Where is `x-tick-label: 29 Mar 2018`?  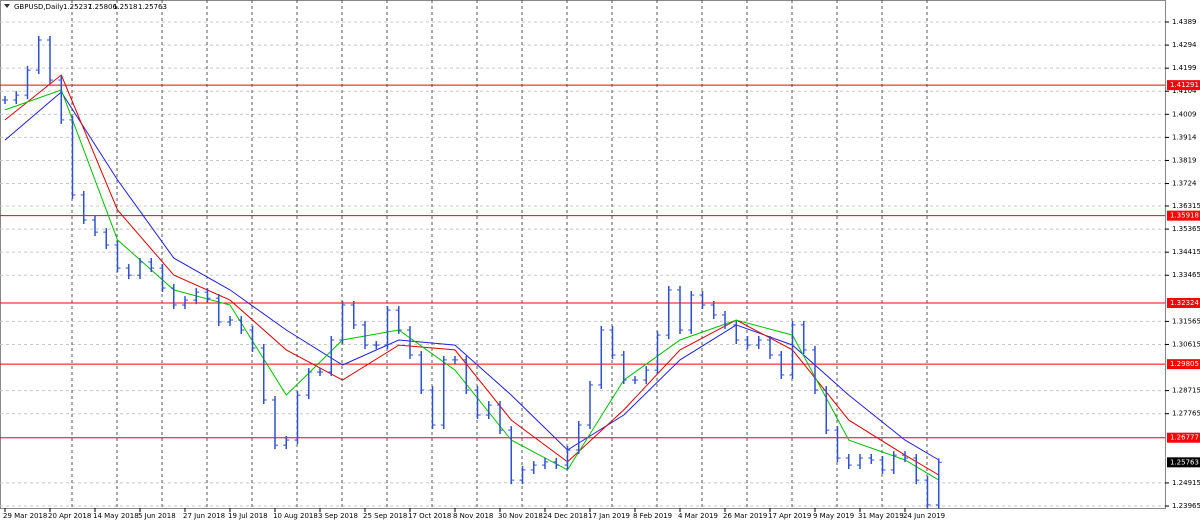
x-tick-label: 29 Mar 2018 is located at coordinates (25, 516).